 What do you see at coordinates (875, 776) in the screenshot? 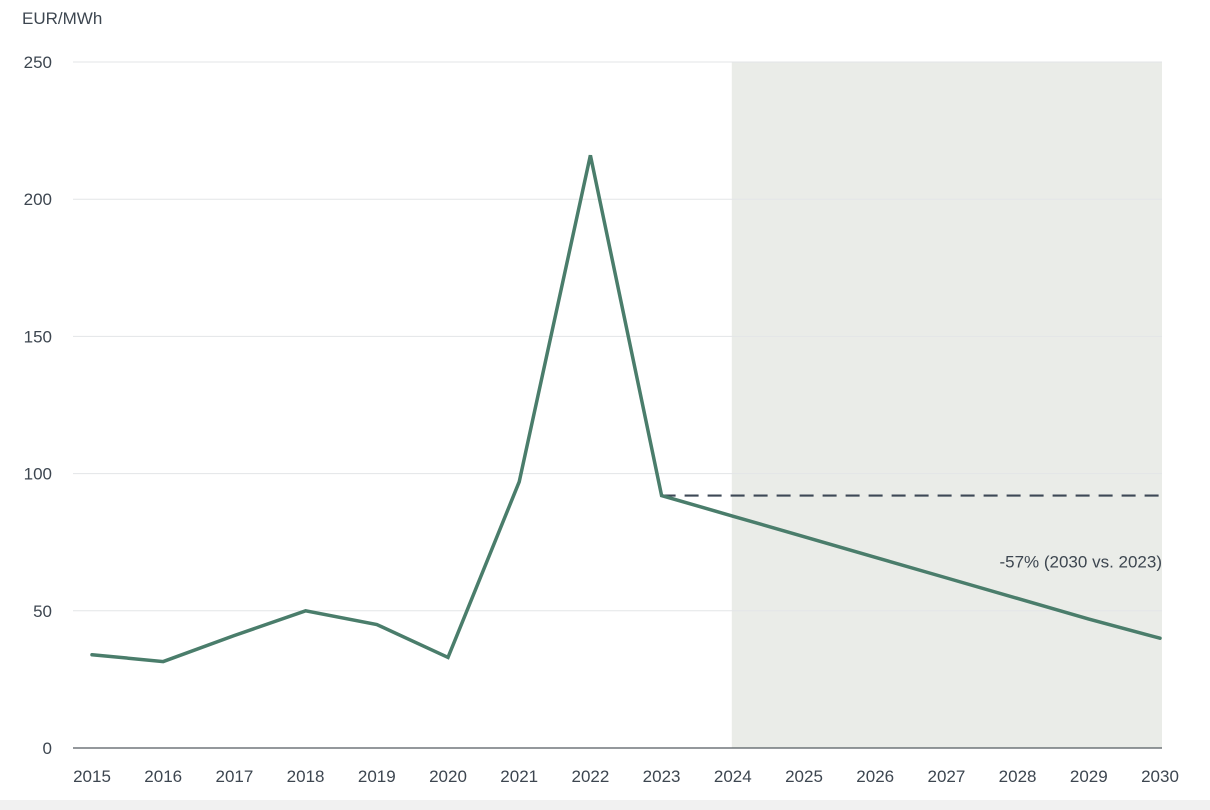
I see `x-tick-label: 2026` at bounding box center [875, 776].